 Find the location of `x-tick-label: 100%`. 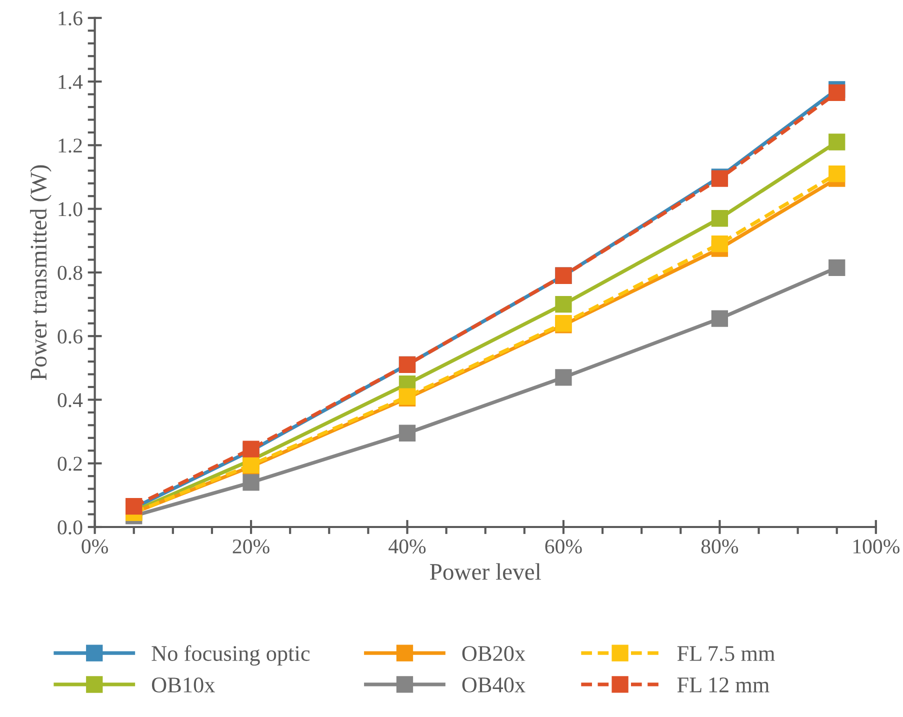

x-tick-label: 100% is located at coordinates (876, 546).